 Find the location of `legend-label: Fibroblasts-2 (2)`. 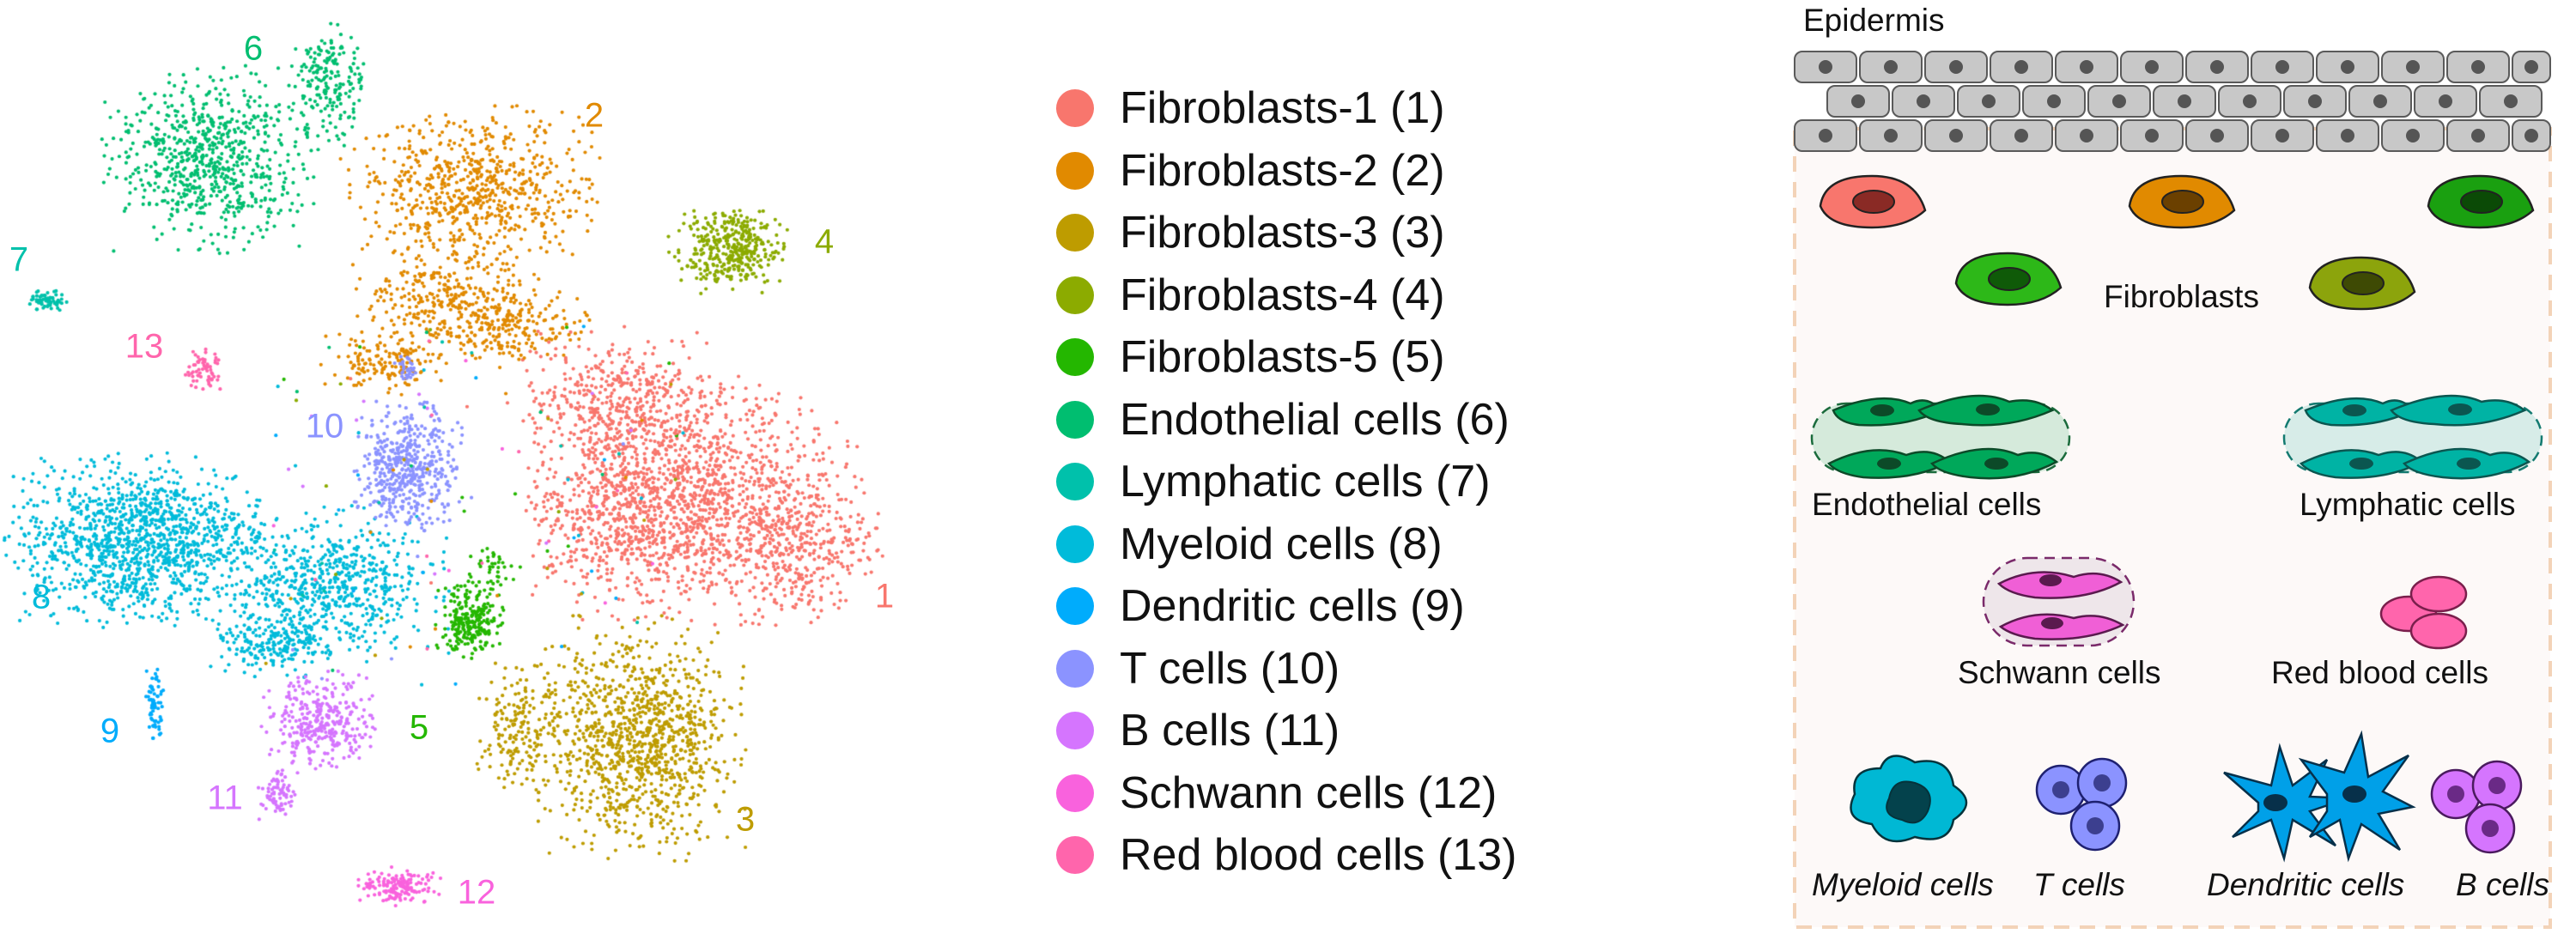

legend-label: Fibroblasts-2 (2) is located at coordinates (1283, 170).